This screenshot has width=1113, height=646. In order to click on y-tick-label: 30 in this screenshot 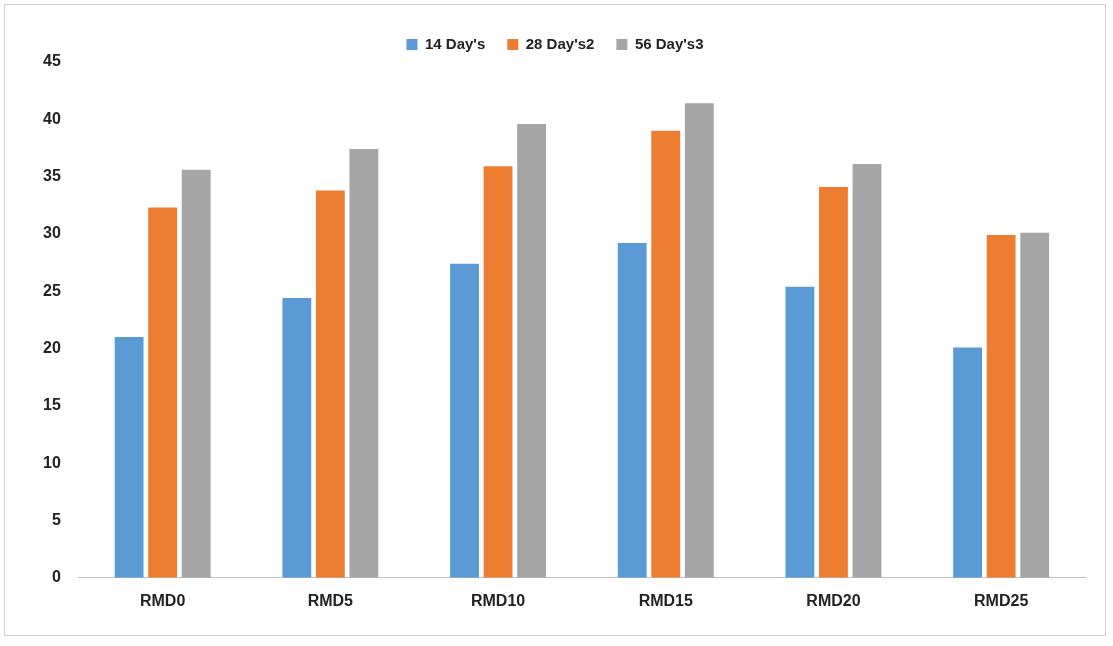, I will do `click(52, 233)`.